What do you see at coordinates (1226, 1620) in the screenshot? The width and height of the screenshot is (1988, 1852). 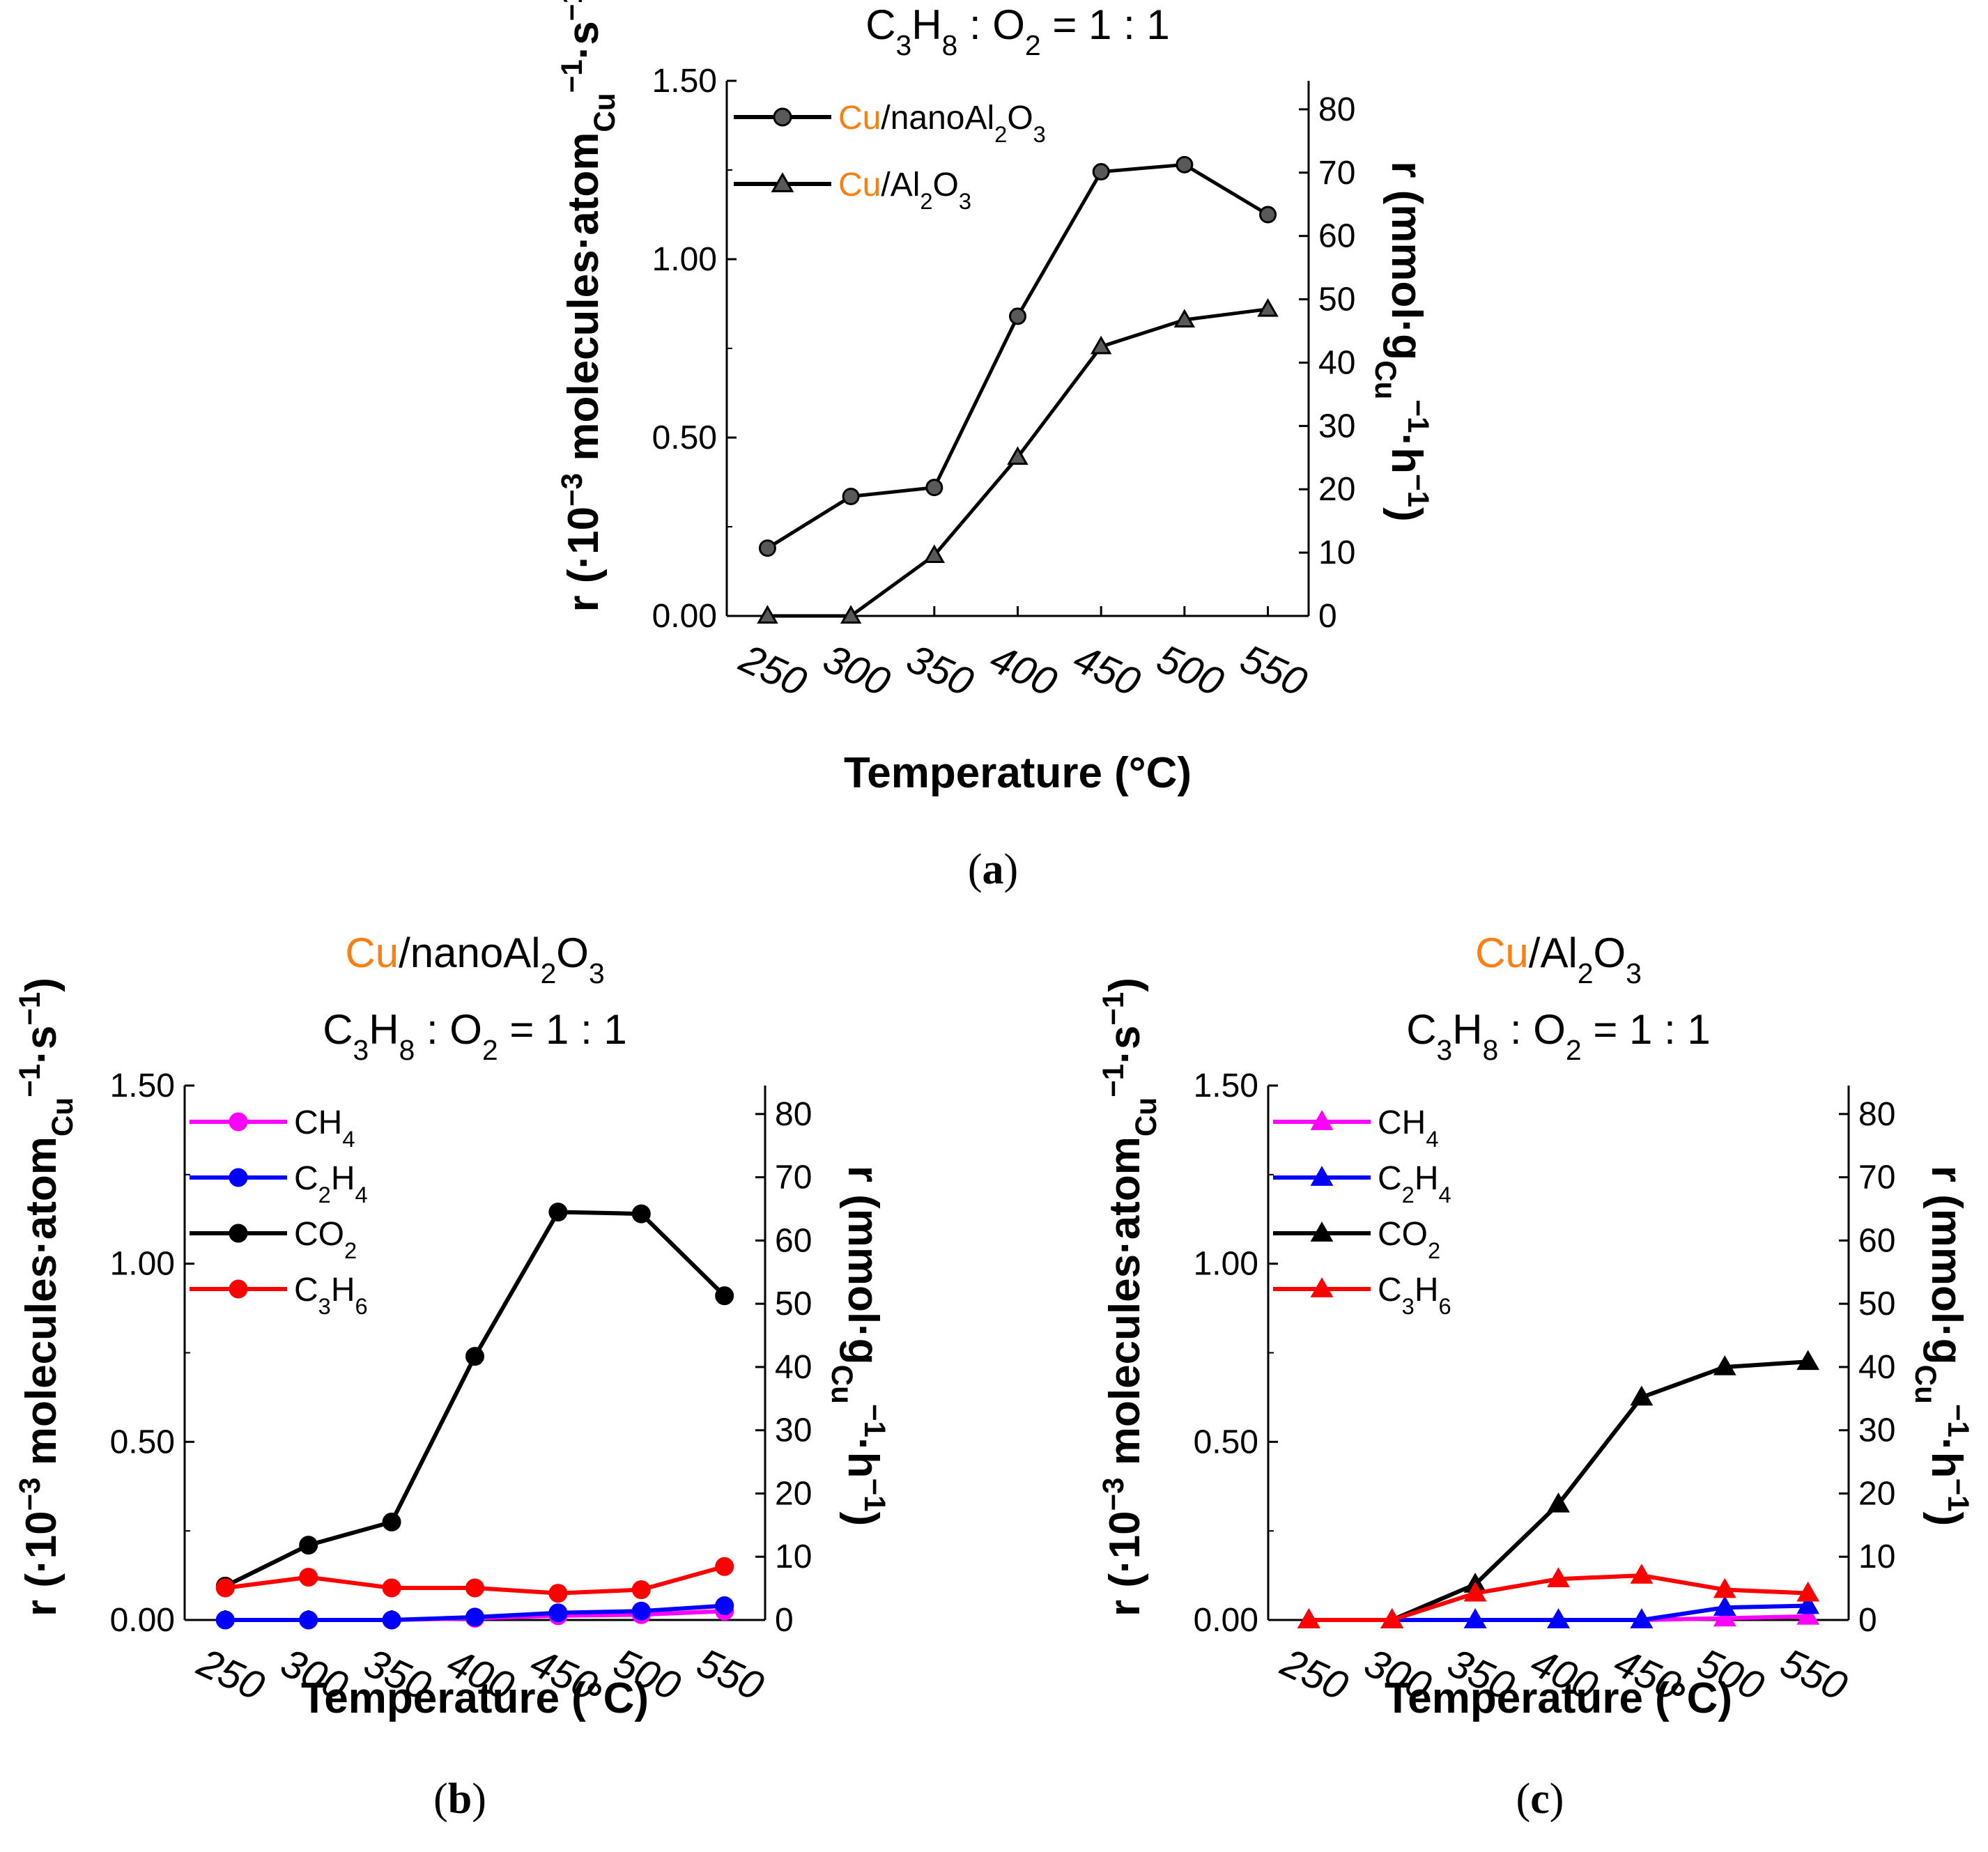 I see `y-tick-label: 0.00` at bounding box center [1226, 1620].